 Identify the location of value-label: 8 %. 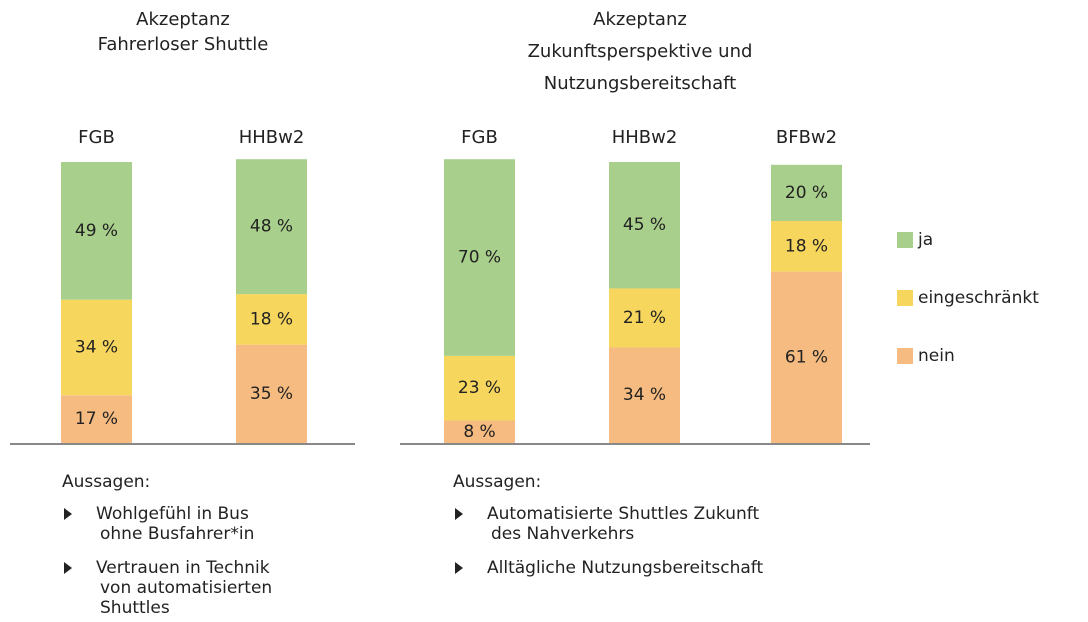
(479, 432).